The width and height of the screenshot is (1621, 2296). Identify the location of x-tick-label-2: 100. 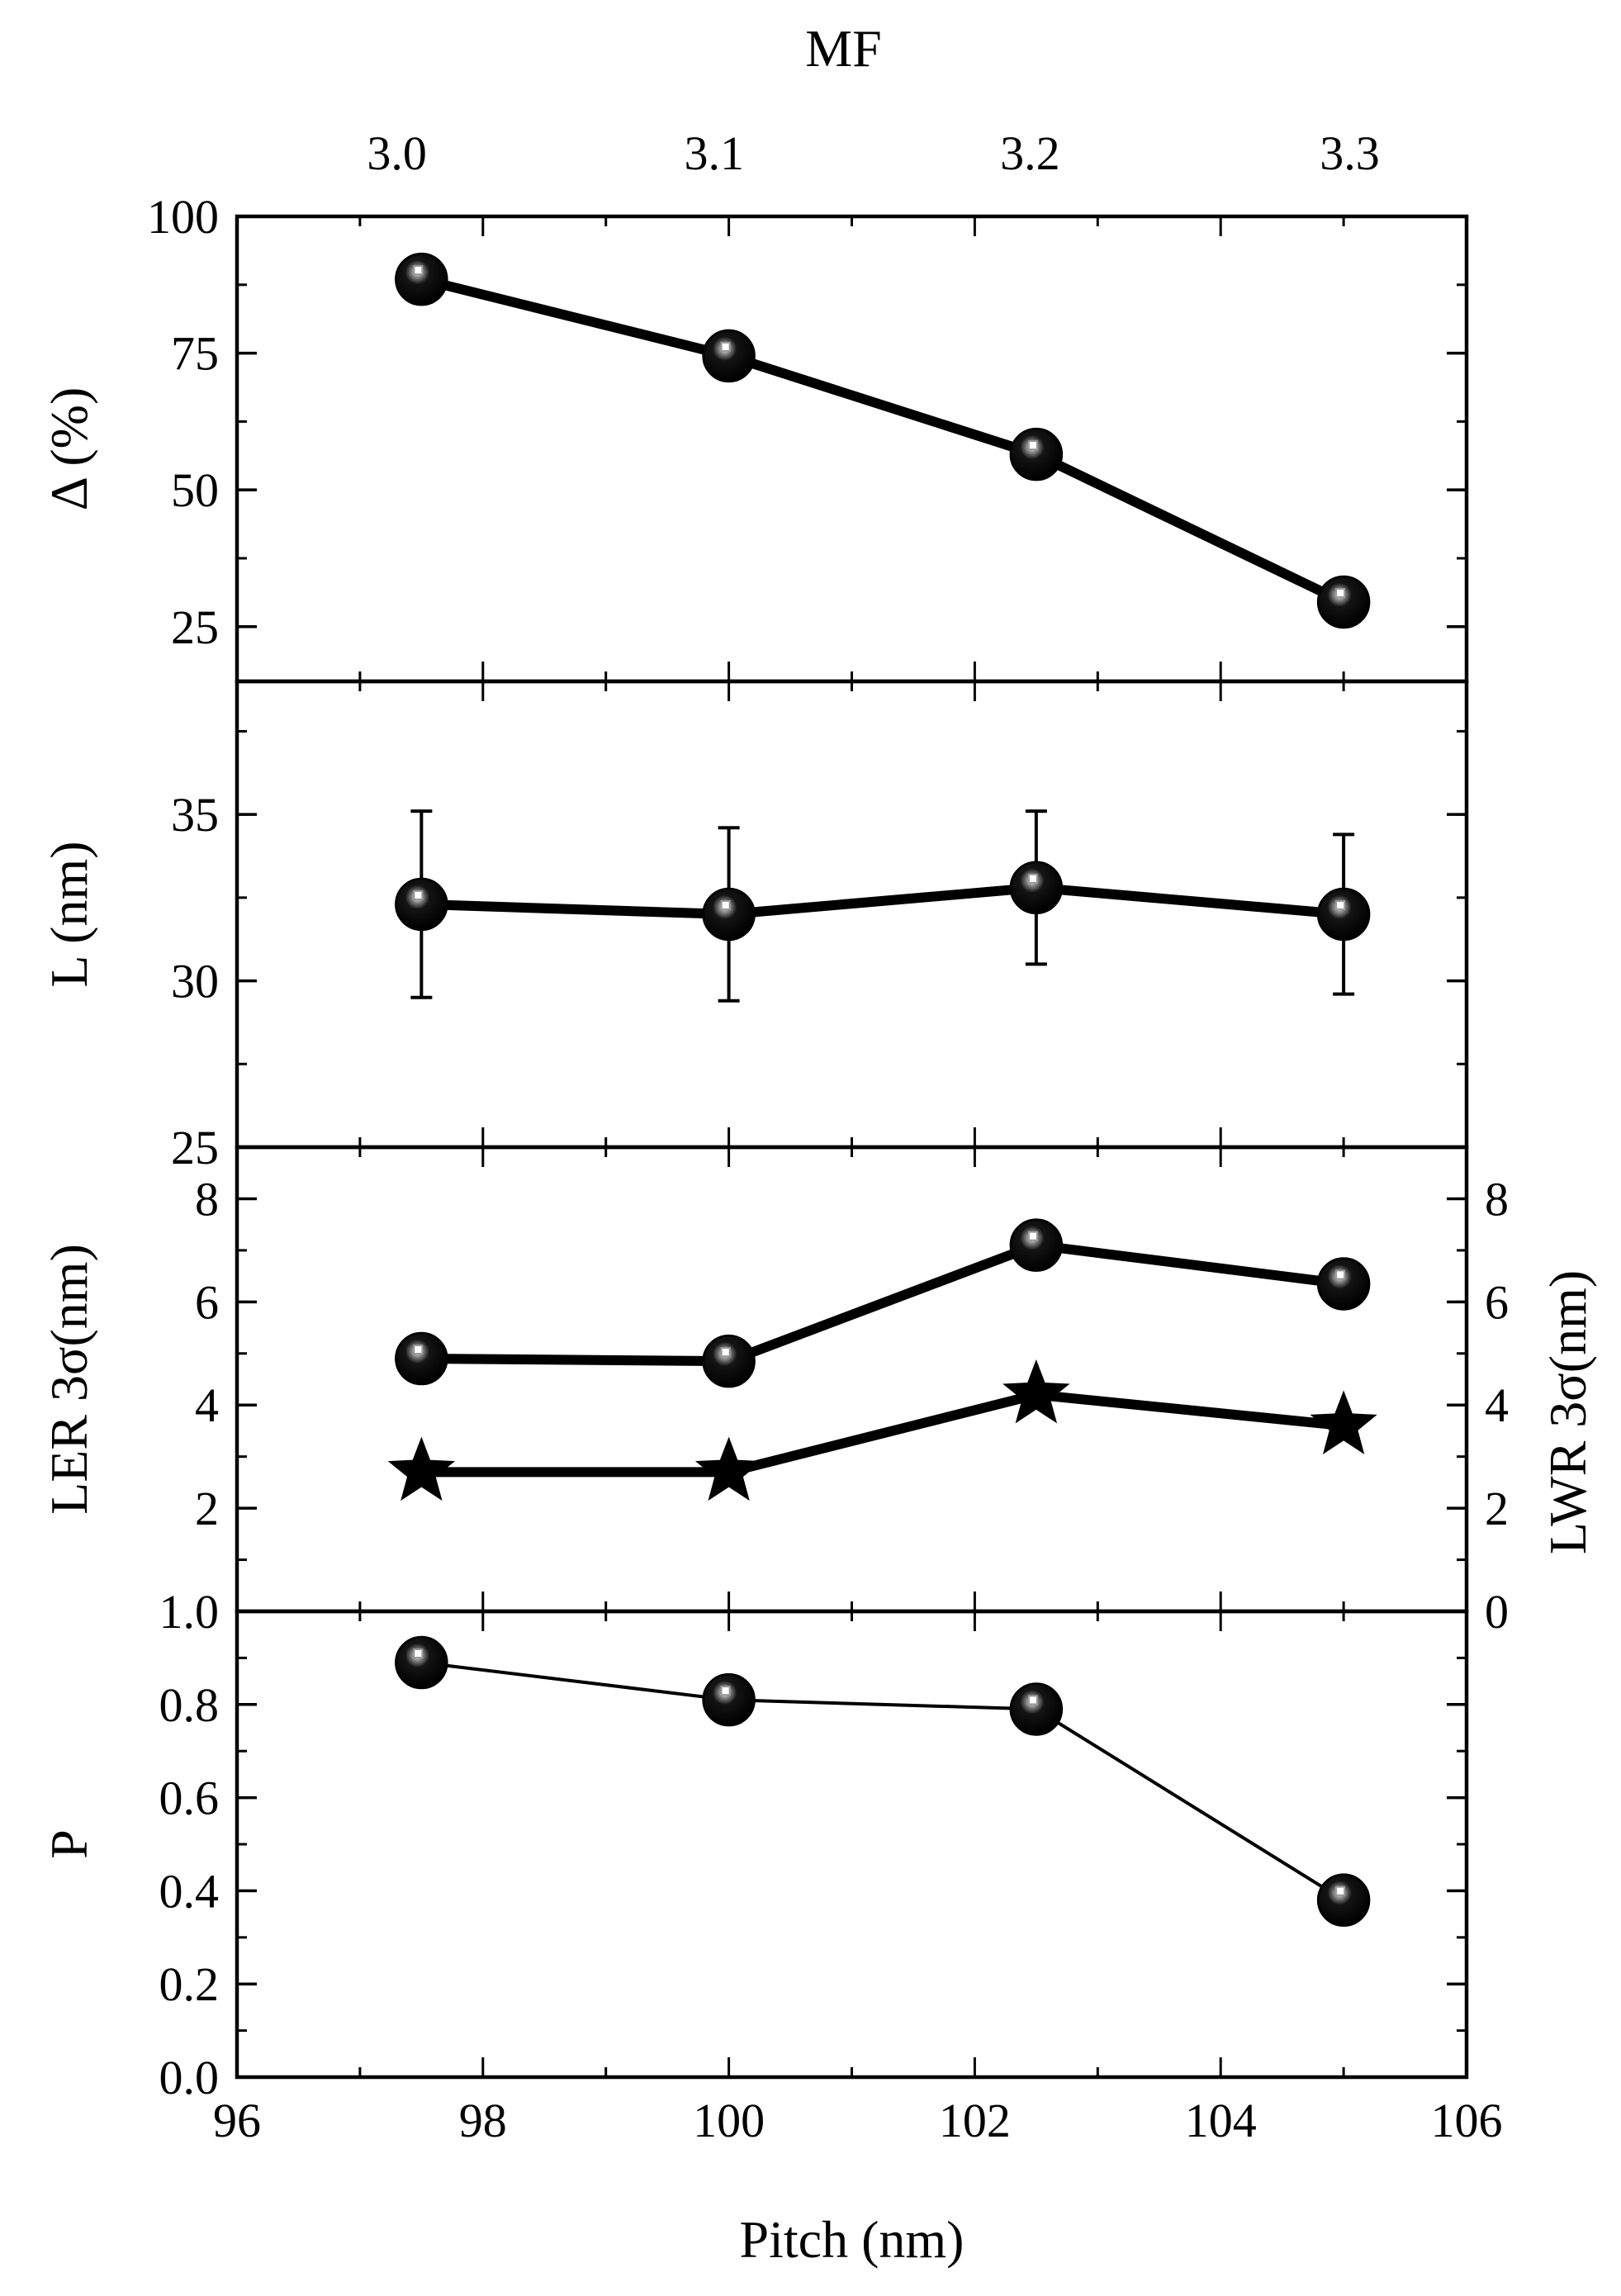
(729, 2120).